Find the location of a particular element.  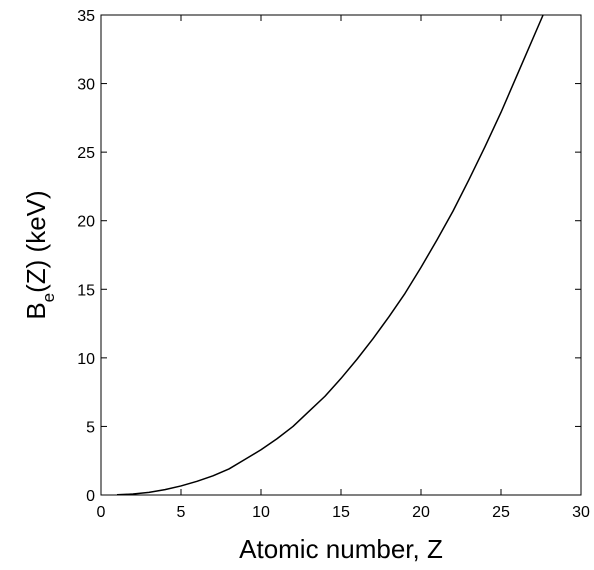

y-tick-label: 0 is located at coordinates (90, 496).